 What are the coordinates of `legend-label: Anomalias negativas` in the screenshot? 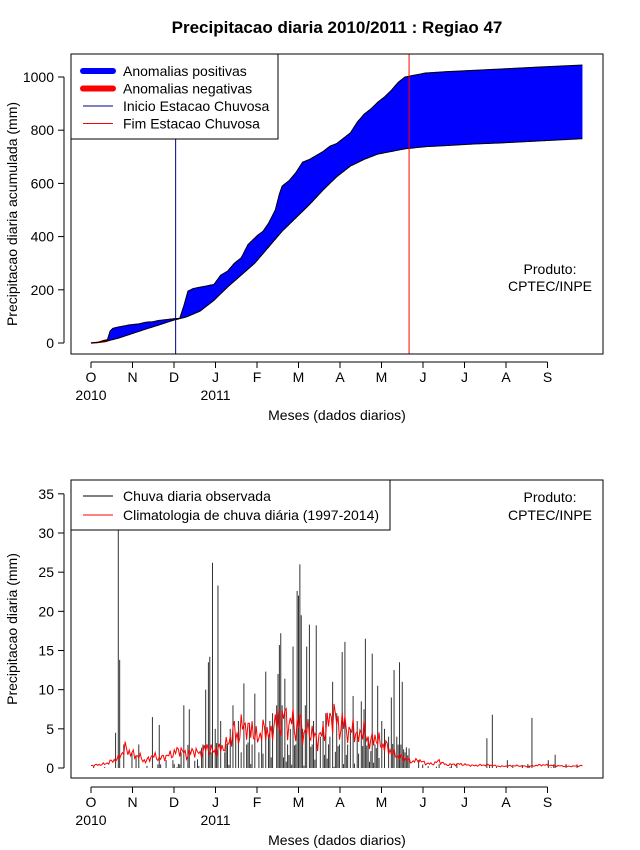 It's located at (187, 89).